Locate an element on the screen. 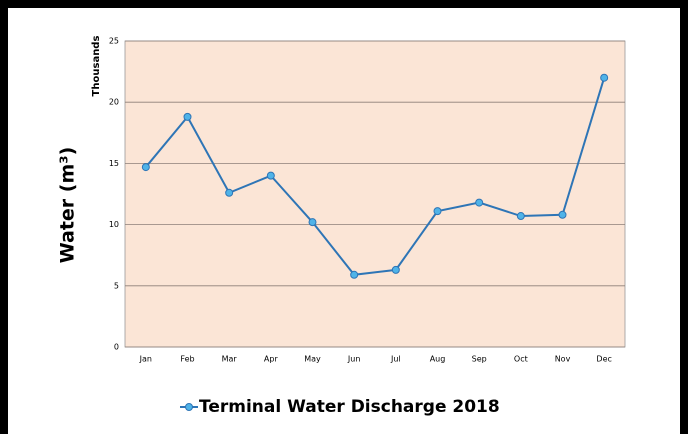 The width and height of the screenshot is (688, 434). x-tick-label: Jan is located at coordinates (145, 359).